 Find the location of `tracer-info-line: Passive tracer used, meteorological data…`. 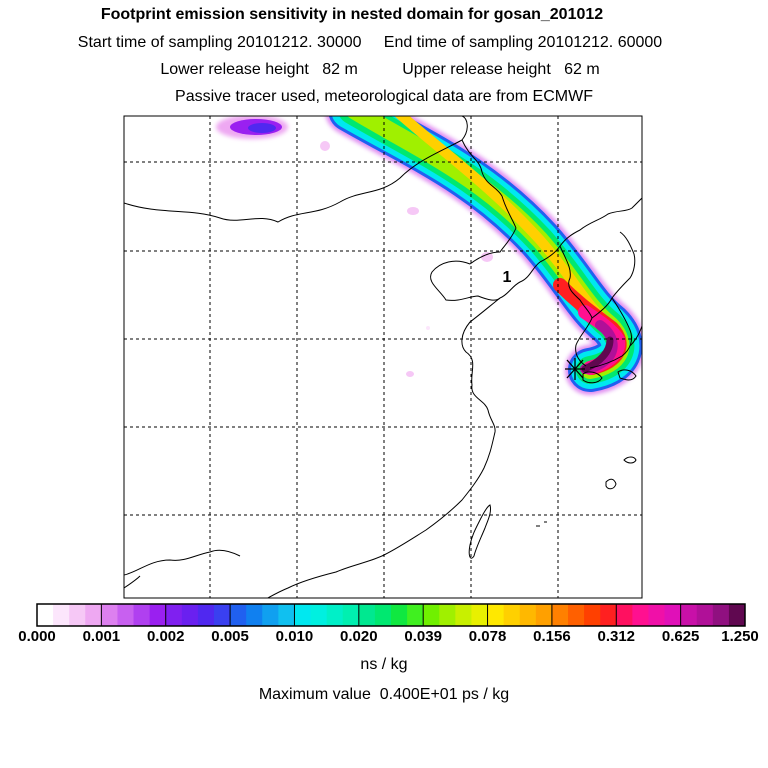

tracer-info-line: Passive tracer used, meteorological data… is located at coordinates (384, 96).